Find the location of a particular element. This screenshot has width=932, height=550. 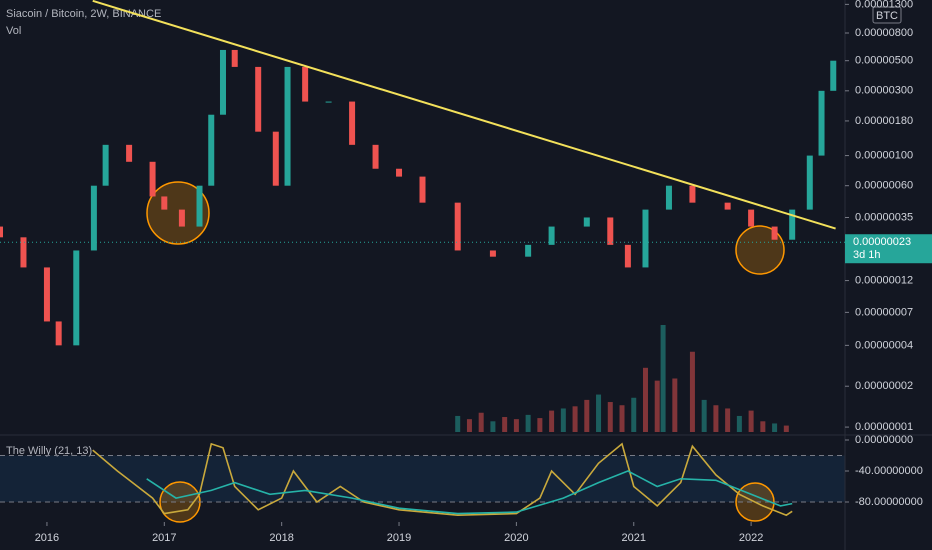

y-tick-label: 0.00000002 is located at coordinates (884, 386).